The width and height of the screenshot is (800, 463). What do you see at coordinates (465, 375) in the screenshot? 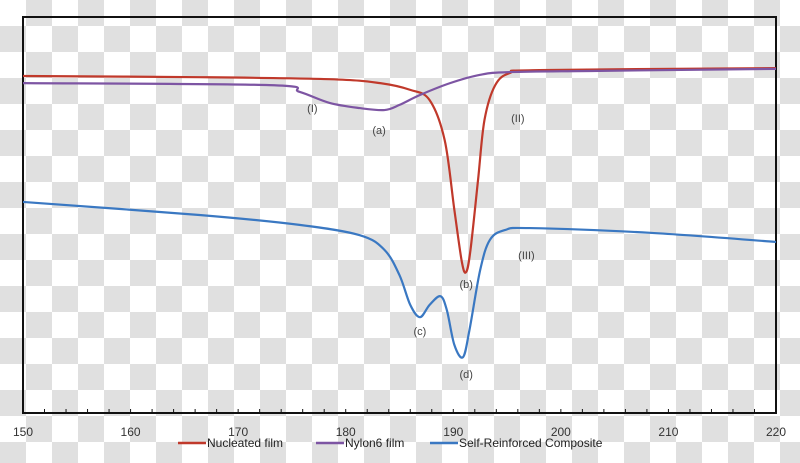
I see `peak-annotation: (d)` at bounding box center [465, 375].